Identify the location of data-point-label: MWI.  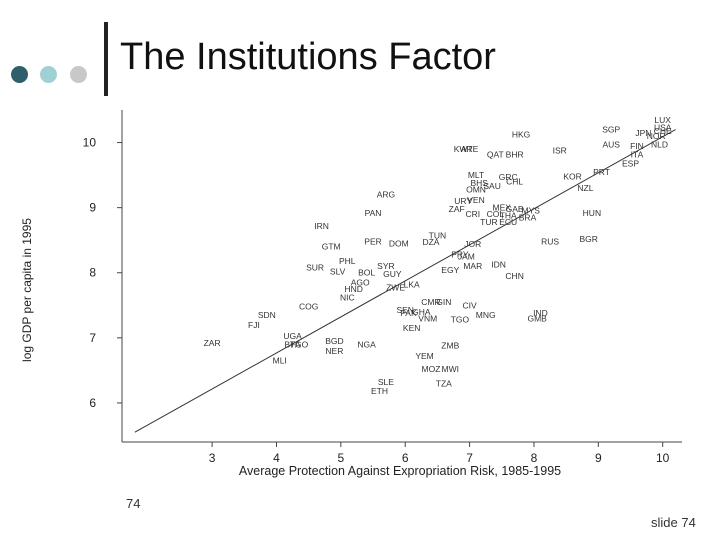
(450, 369).